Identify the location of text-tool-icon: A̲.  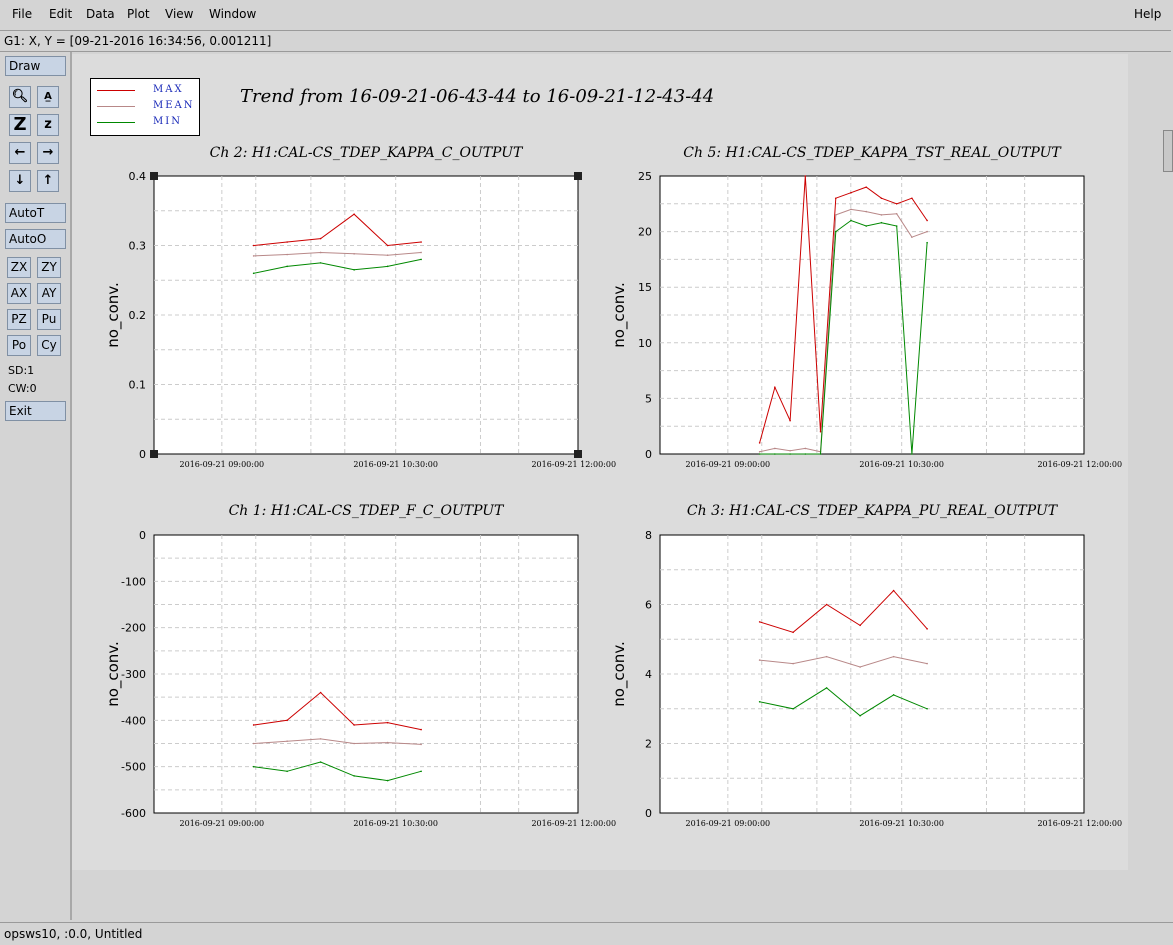
(48, 97).